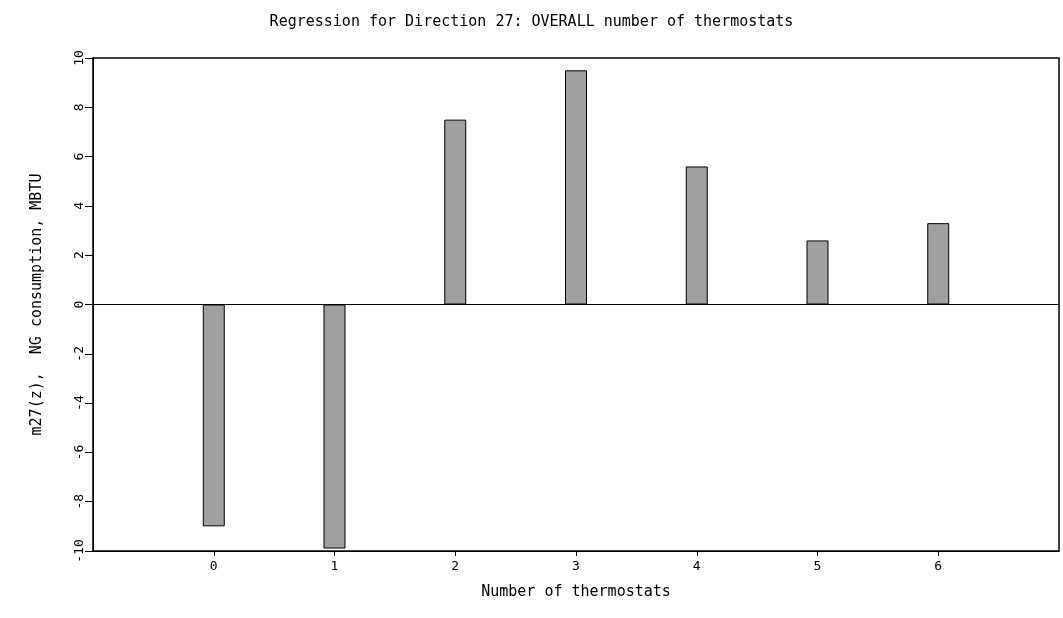  I want to click on x-tick-label: 2, so click(455, 565).